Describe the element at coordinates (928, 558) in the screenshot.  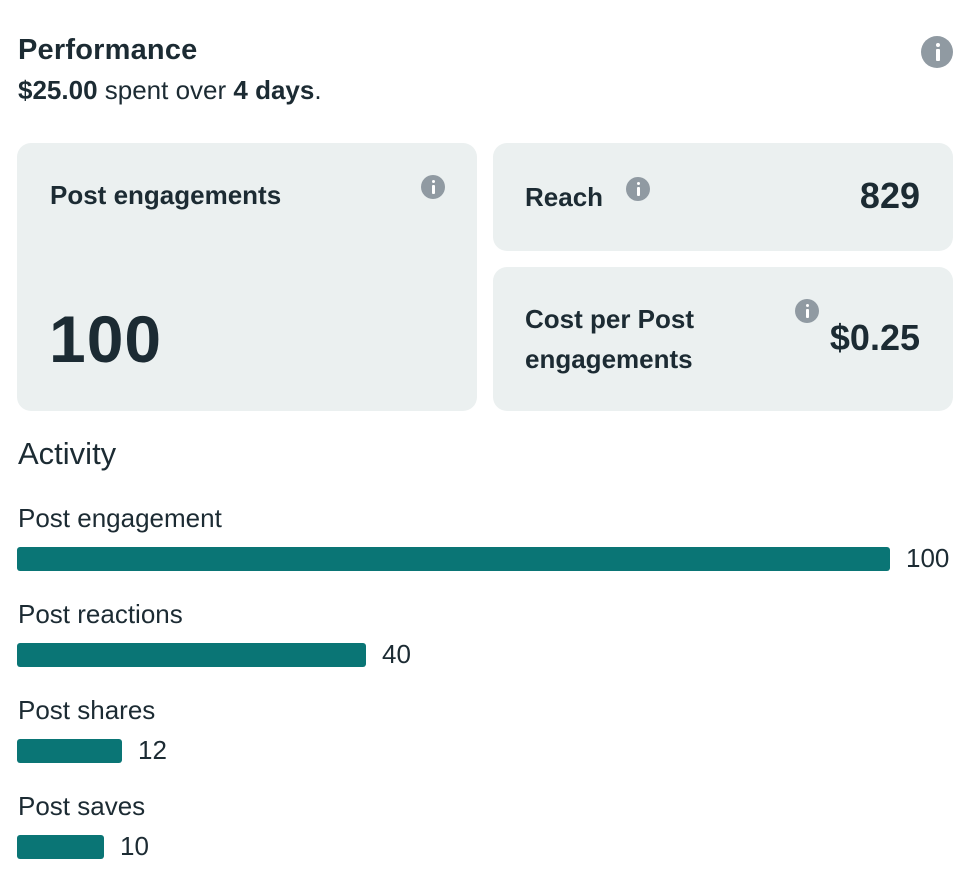
I see `activity-value: 100` at that location.